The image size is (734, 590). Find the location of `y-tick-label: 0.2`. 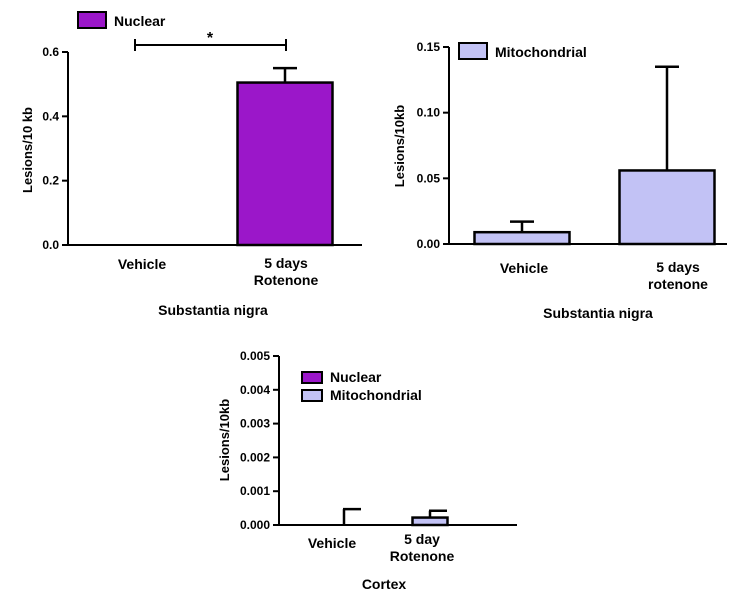

y-tick-label: 0.2 is located at coordinates (50, 181).